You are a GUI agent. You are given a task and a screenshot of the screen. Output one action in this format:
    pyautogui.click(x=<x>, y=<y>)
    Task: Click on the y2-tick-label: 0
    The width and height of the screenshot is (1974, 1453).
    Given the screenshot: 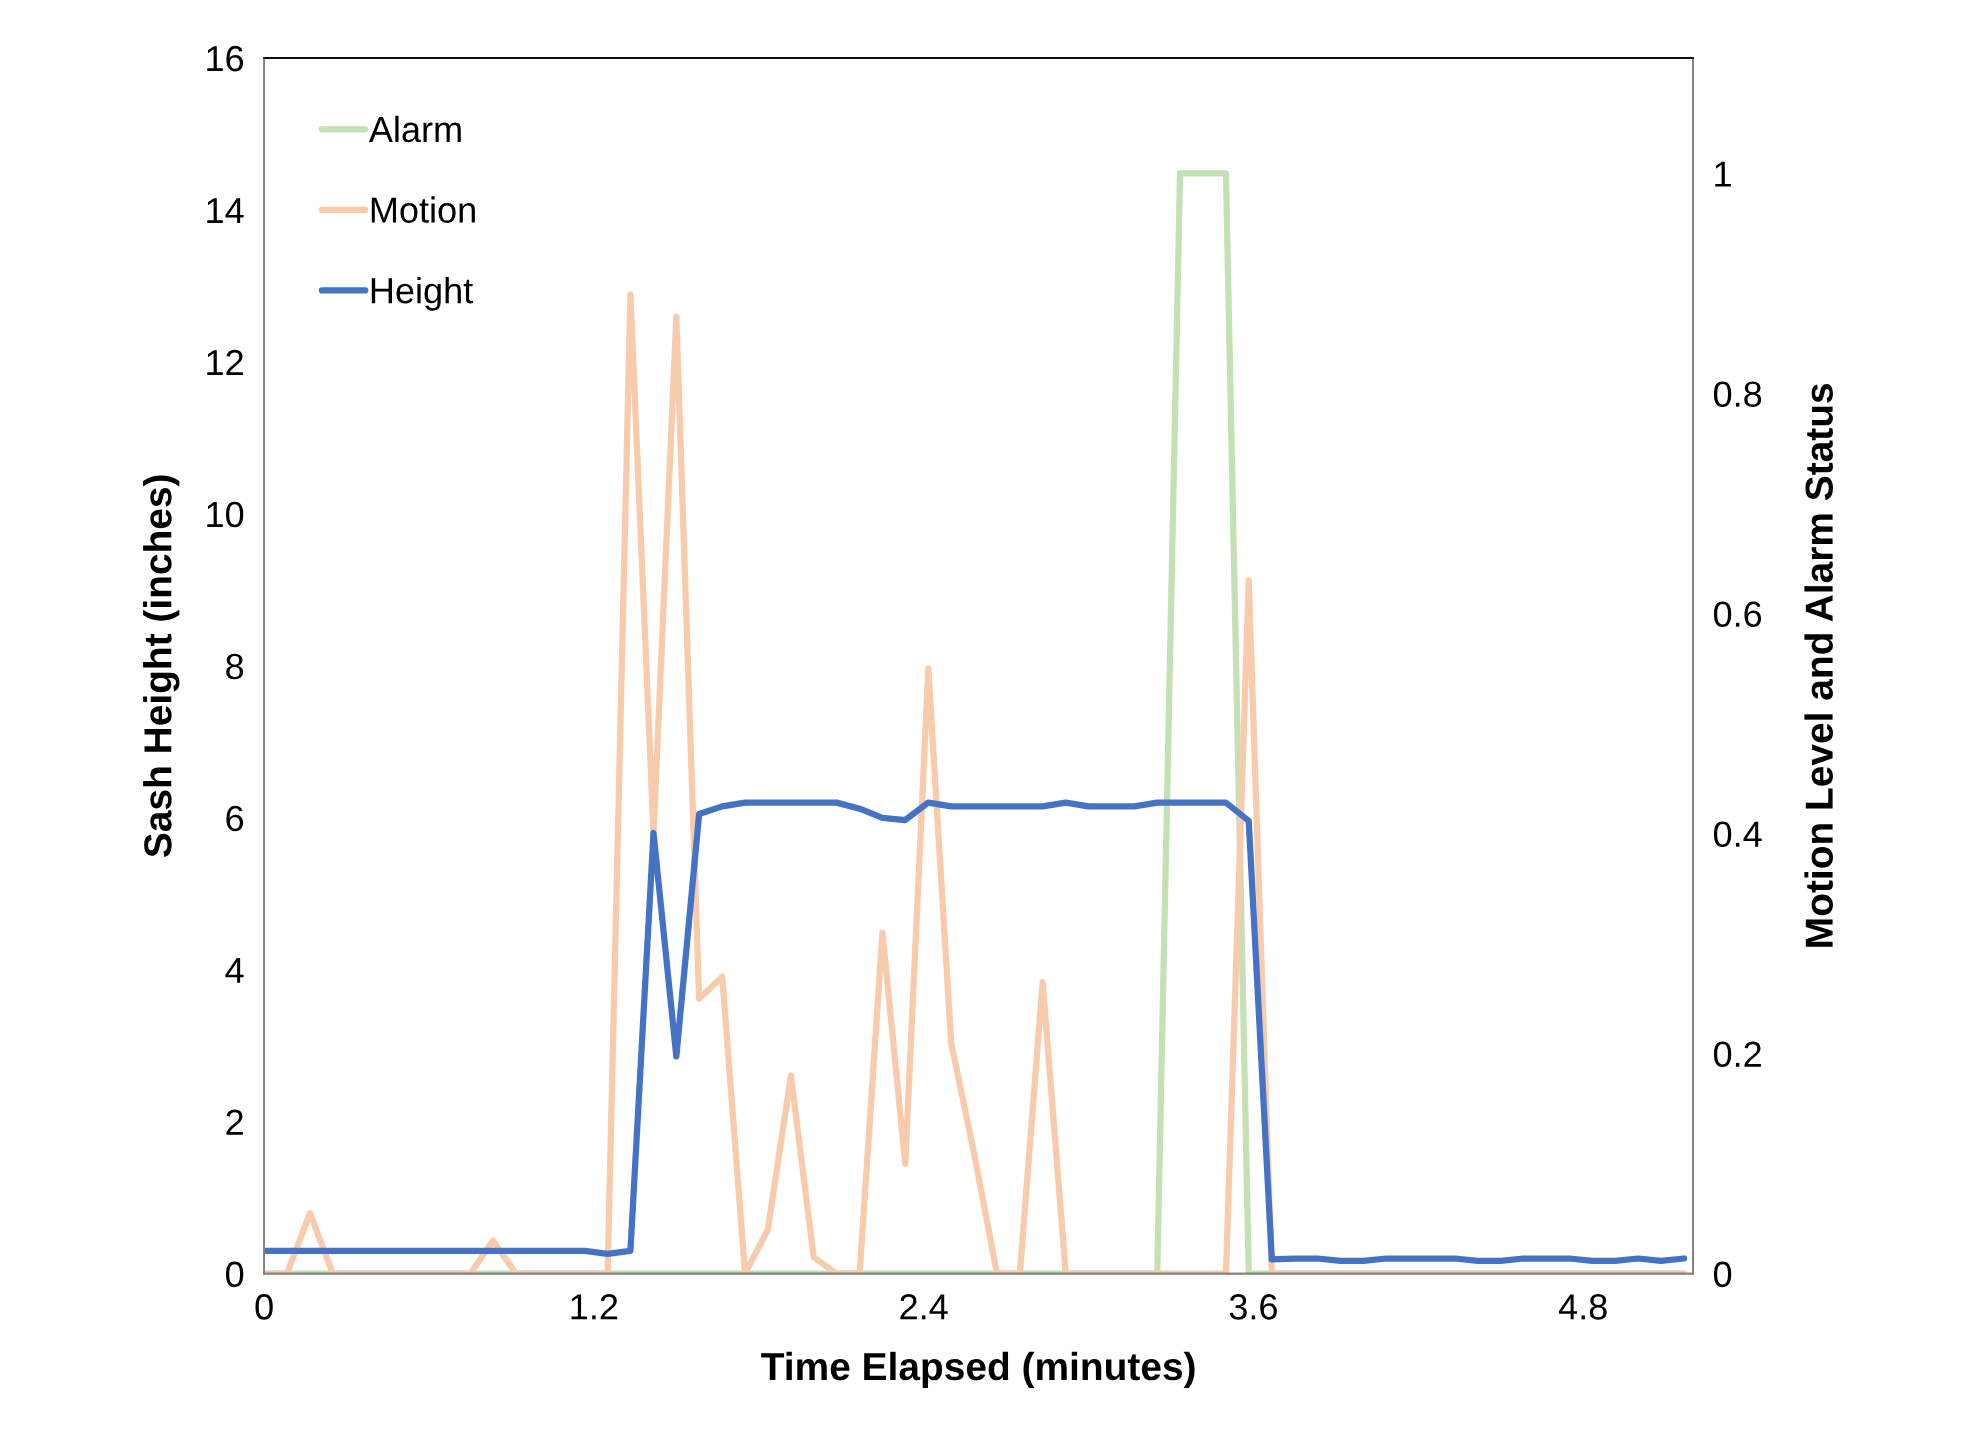 What is the action you would take?
    pyautogui.click(x=1722, y=1274)
    